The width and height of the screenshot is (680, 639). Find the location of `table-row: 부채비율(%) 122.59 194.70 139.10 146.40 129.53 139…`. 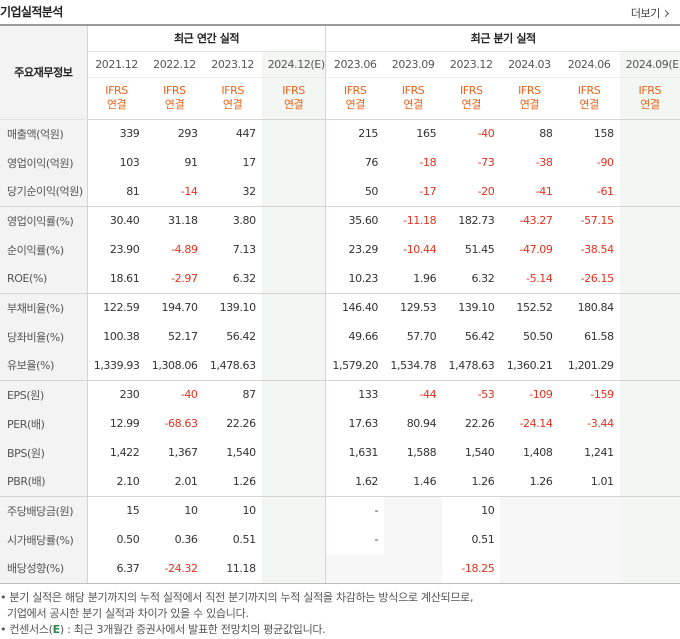

table-row: 부채비율(%) 122.59 194.70 139.10 146.40 129.53 139… is located at coordinates (340, 307).